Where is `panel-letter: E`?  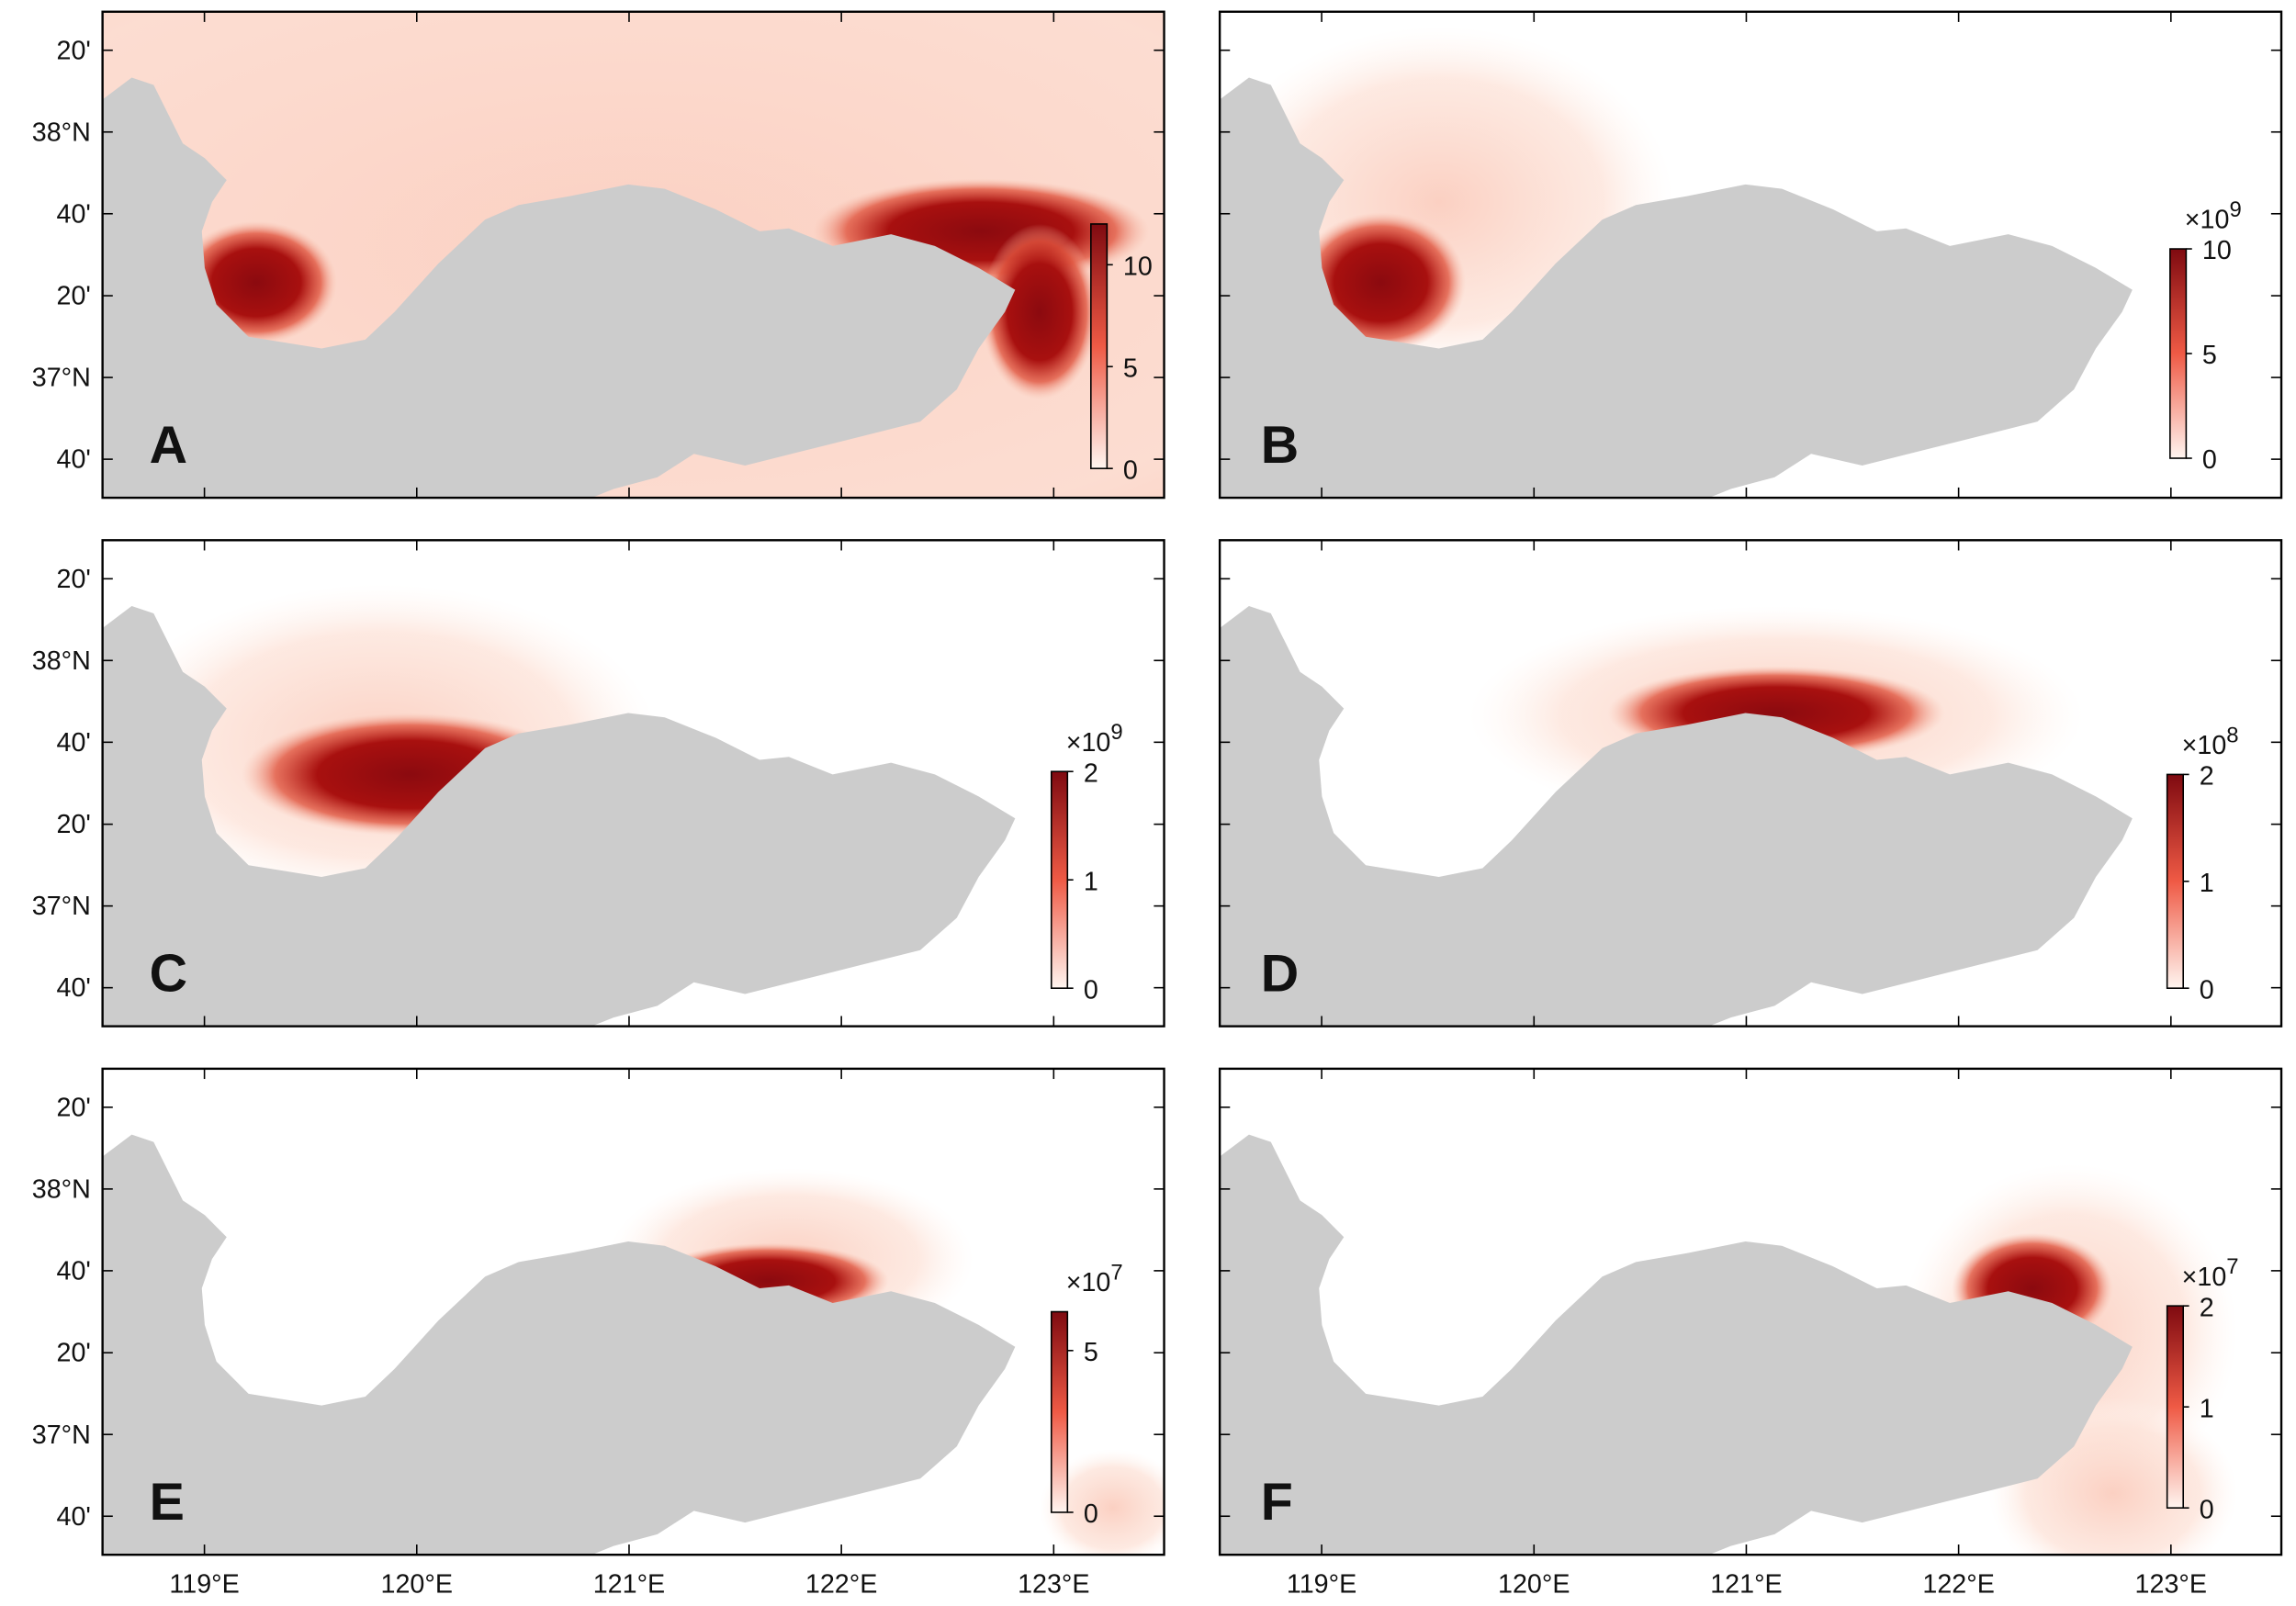
panel-letter: E is located at coordinates (167, 1502).